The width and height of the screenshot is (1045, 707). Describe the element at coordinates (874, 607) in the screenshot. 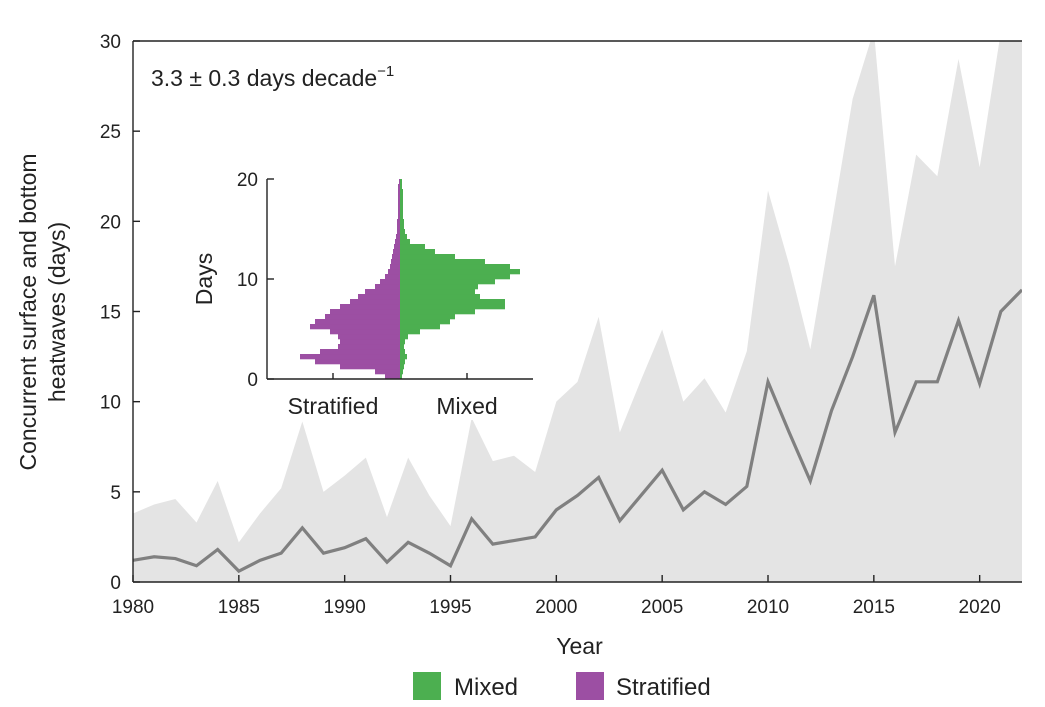

I see `x-tick-label: 2015` at that location.